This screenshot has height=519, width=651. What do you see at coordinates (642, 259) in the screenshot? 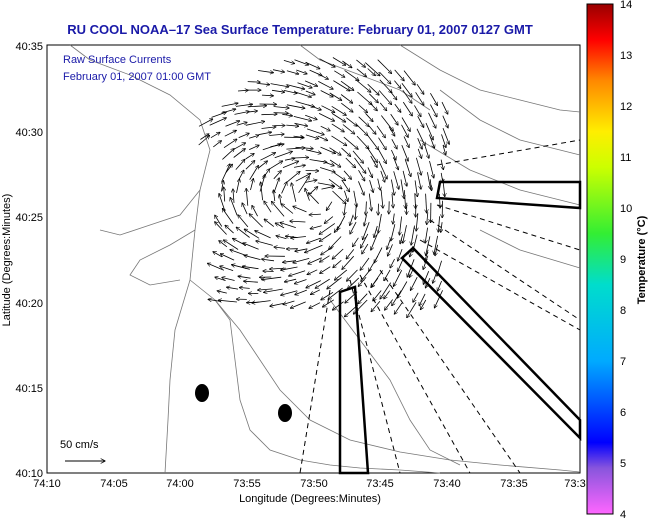
I see `colorbar-title: Temperature (°C)` at bounding box center [642, 259].